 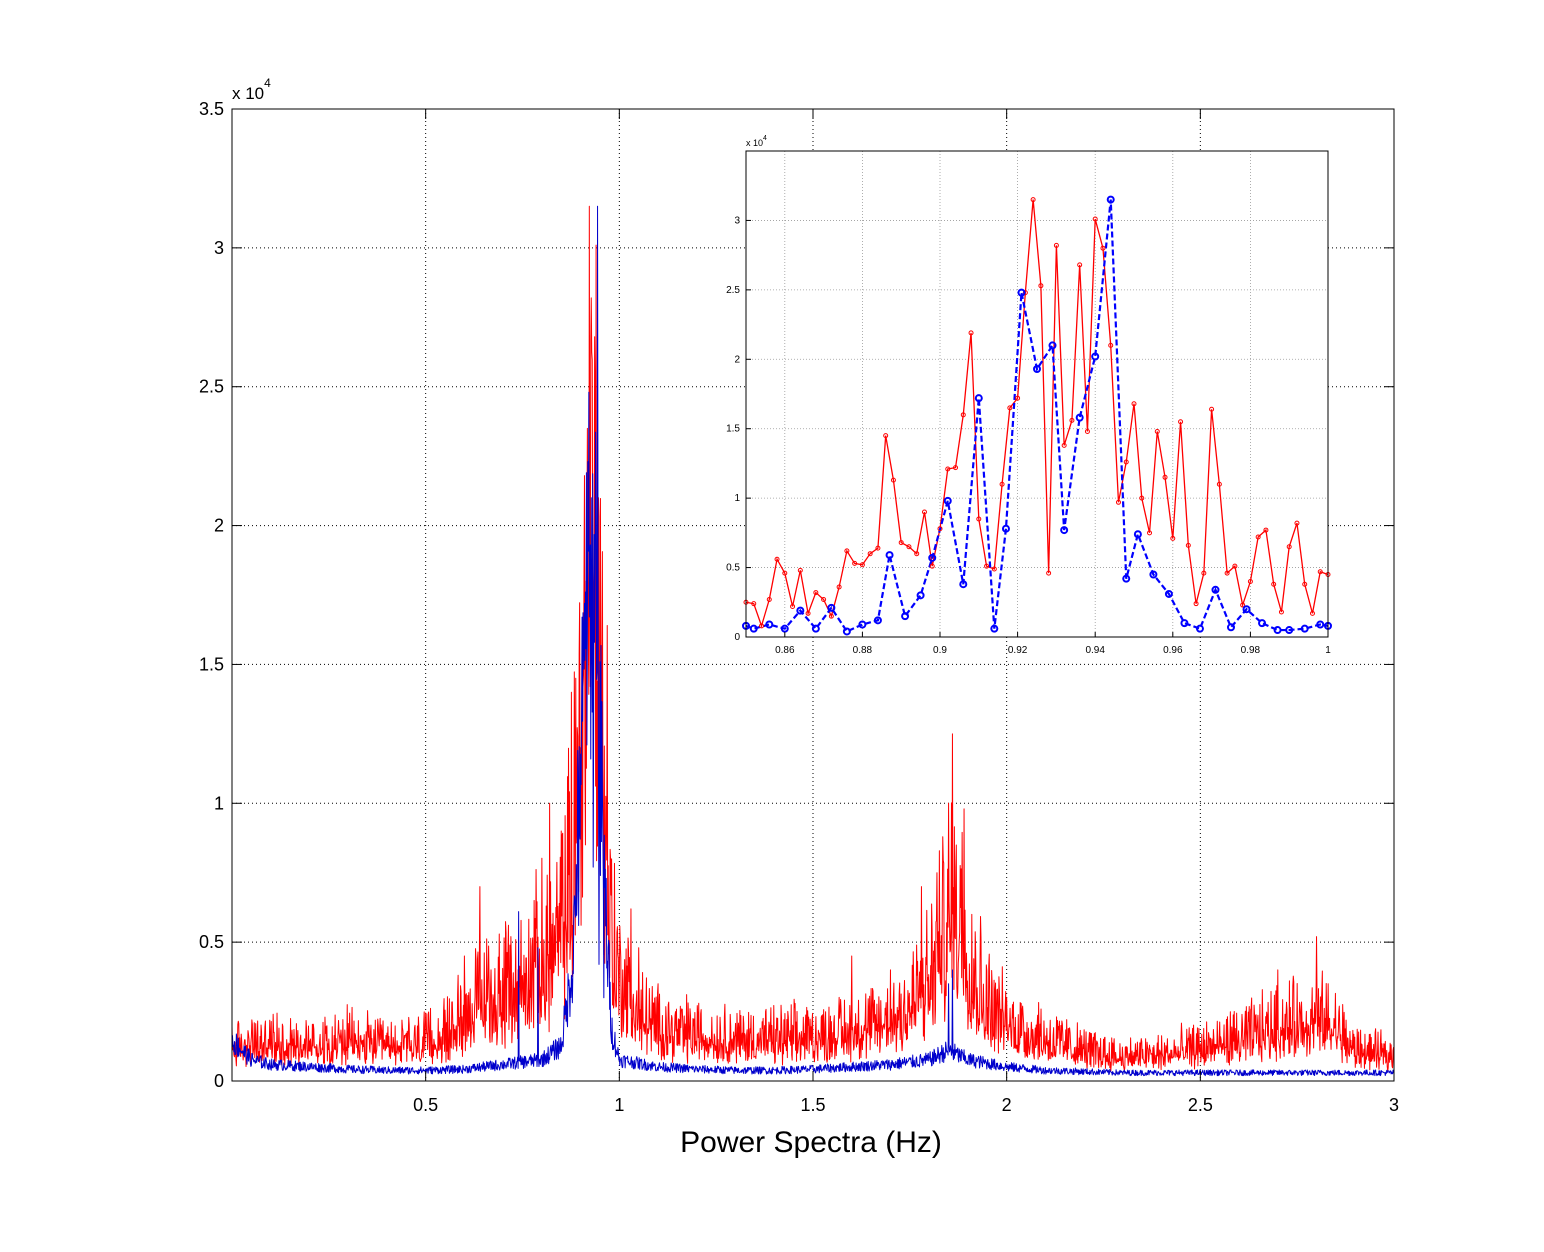 What do you see at coordinates (1018, 650) in the screenshot?
I see `inset-x-tick-label: 0.92` at bounding box center [1018, 650].